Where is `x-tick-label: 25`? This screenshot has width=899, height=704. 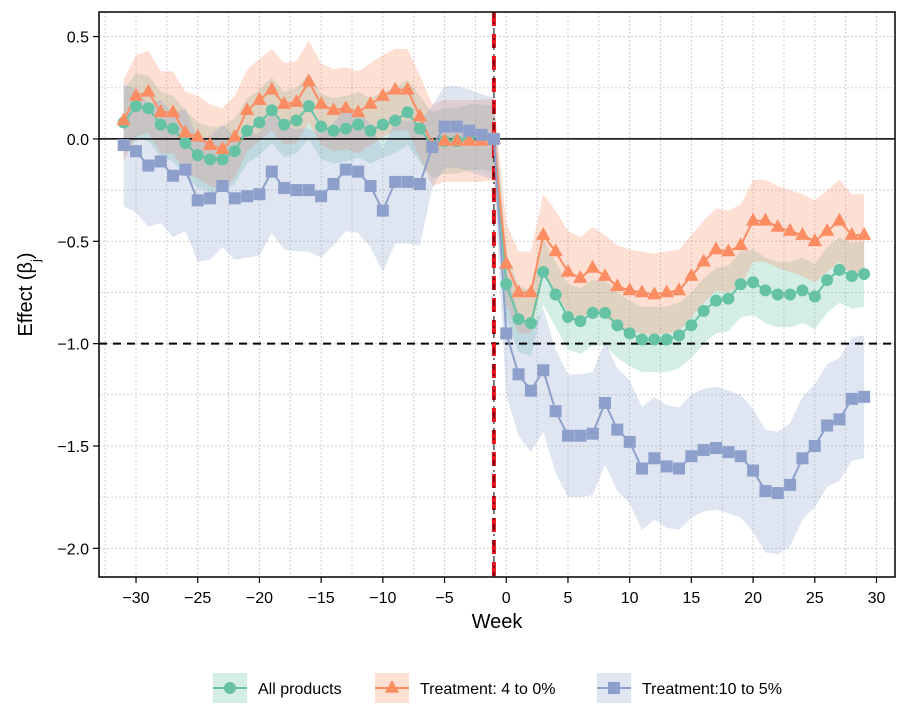
x-tick-label: 25 is located at coordinates (815, 598).